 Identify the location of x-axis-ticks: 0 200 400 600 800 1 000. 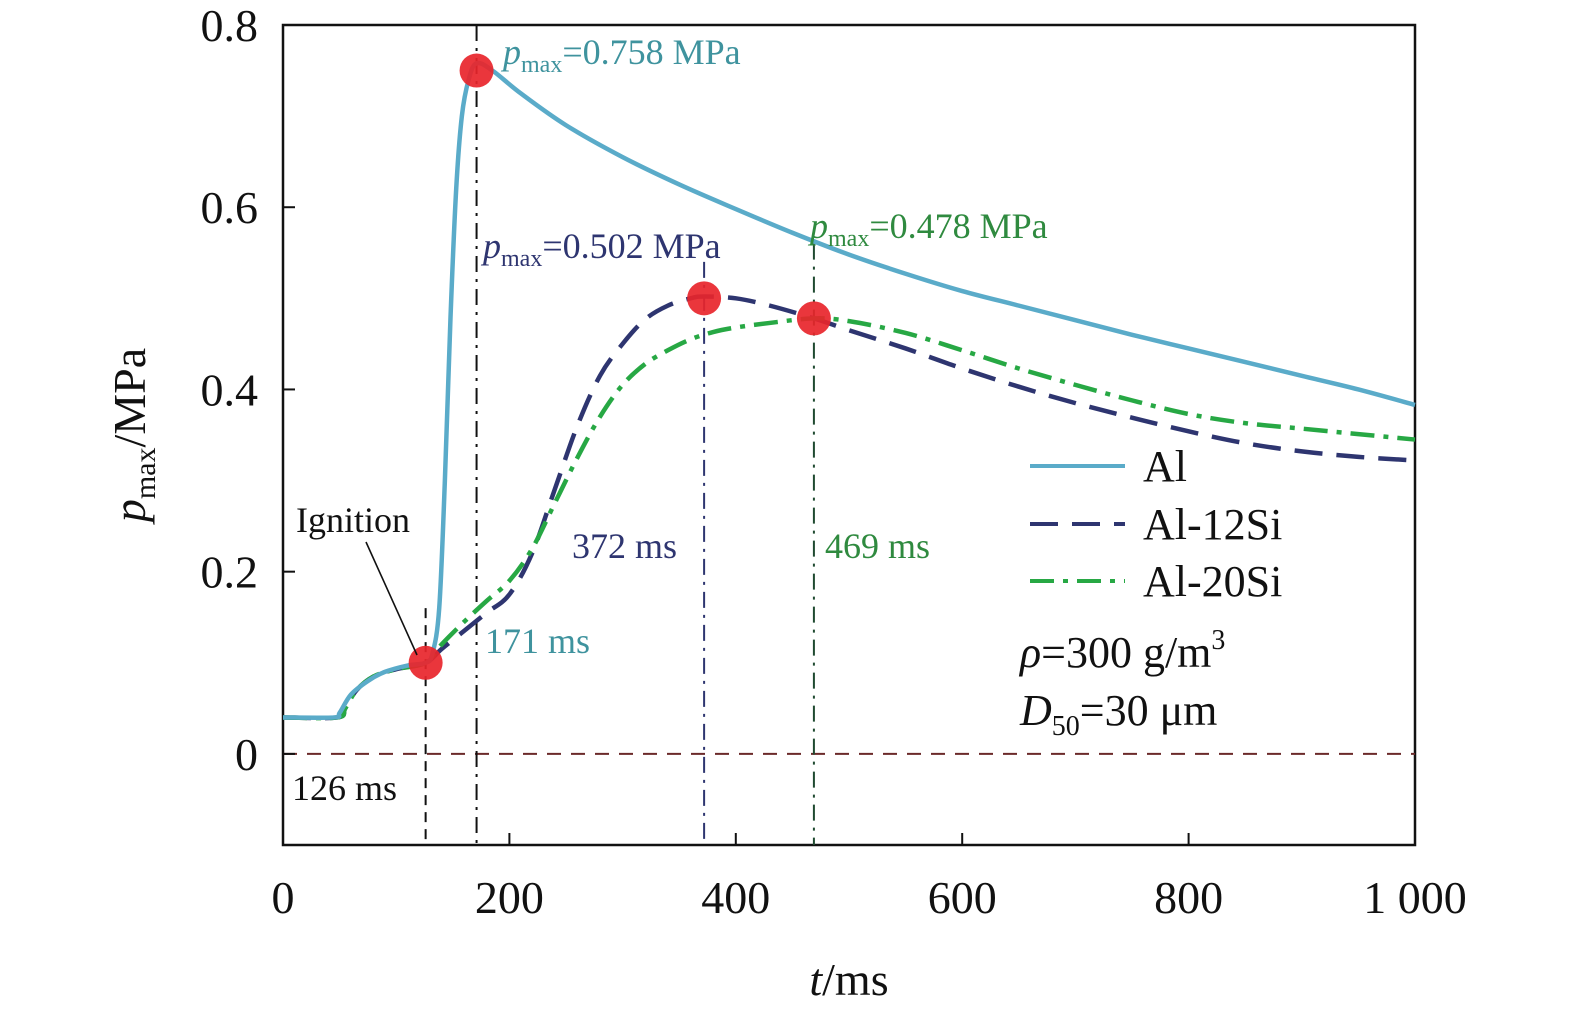
(869, 878).